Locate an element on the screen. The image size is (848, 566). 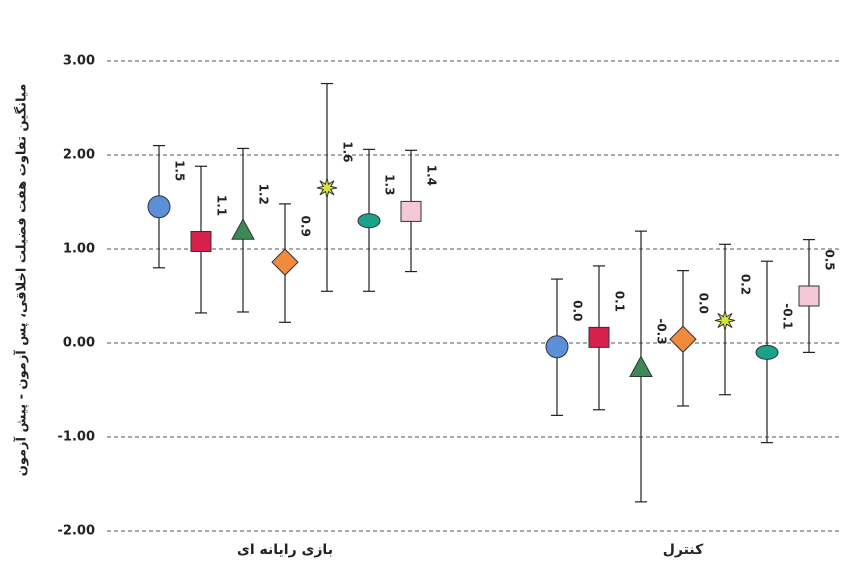
value-label: -0.1 is located at coordinates (788, 316).